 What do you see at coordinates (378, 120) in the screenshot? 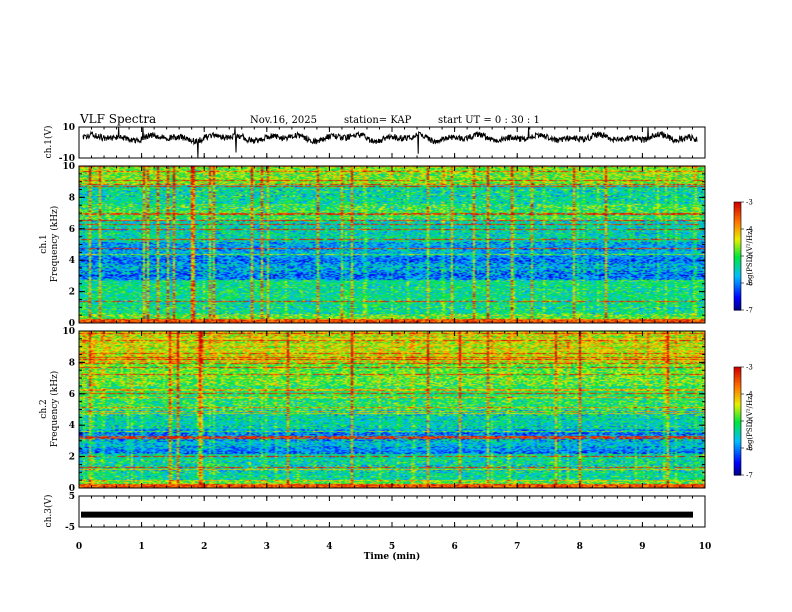
I see `station-label: station= KAP` at bounding box center [378, 120].